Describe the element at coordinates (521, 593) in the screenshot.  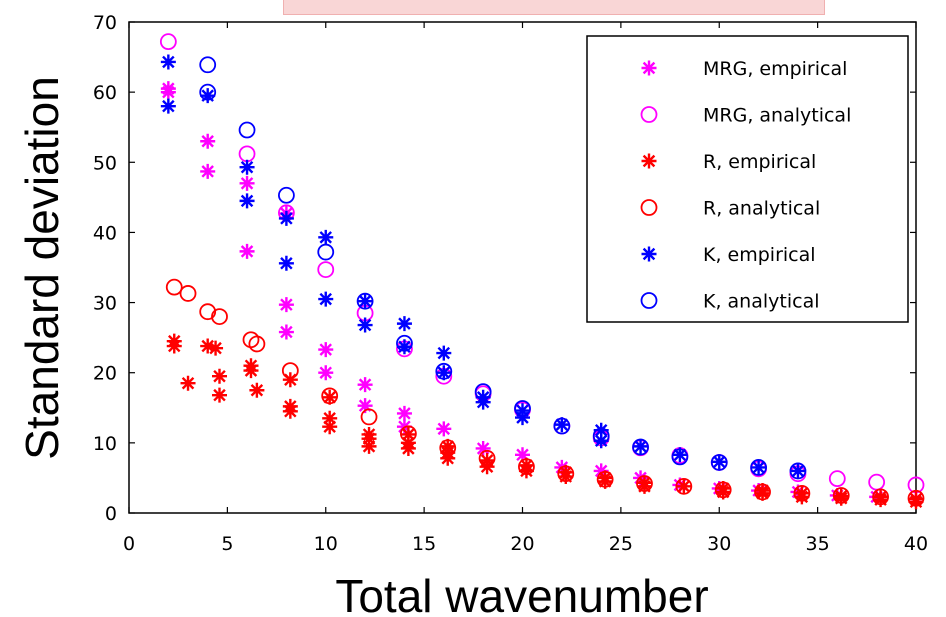
I see `x-axis-title: Total wavenumber` at that location.